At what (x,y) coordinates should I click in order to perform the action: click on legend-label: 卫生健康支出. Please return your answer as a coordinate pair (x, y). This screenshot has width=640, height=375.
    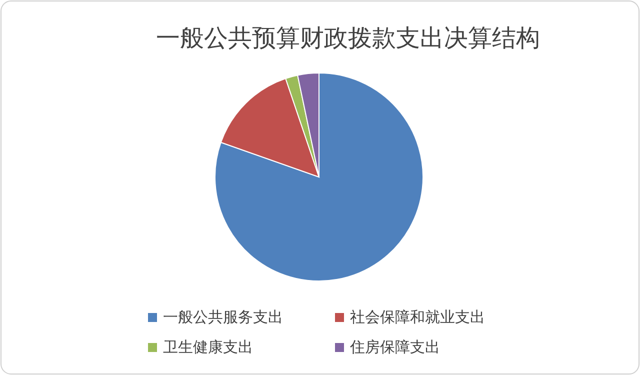
    Looking at the image, I should click on (208, 347).